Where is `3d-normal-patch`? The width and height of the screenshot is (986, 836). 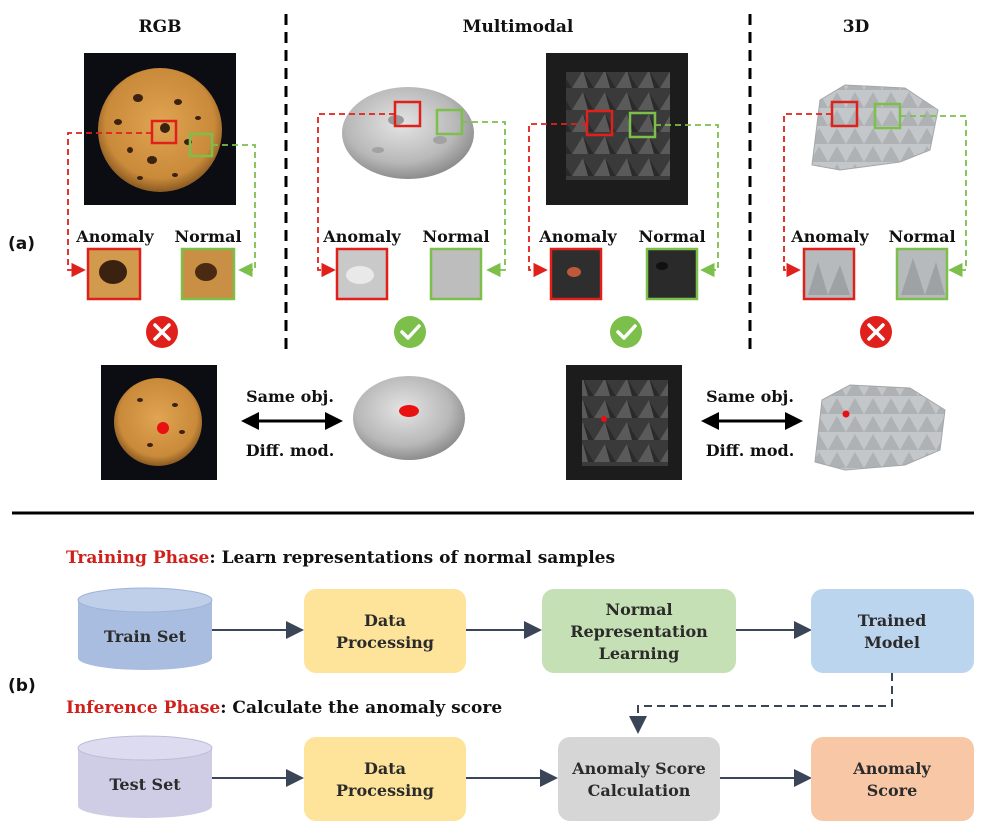 3d-normal-patch is located at coordinates (922, 274).